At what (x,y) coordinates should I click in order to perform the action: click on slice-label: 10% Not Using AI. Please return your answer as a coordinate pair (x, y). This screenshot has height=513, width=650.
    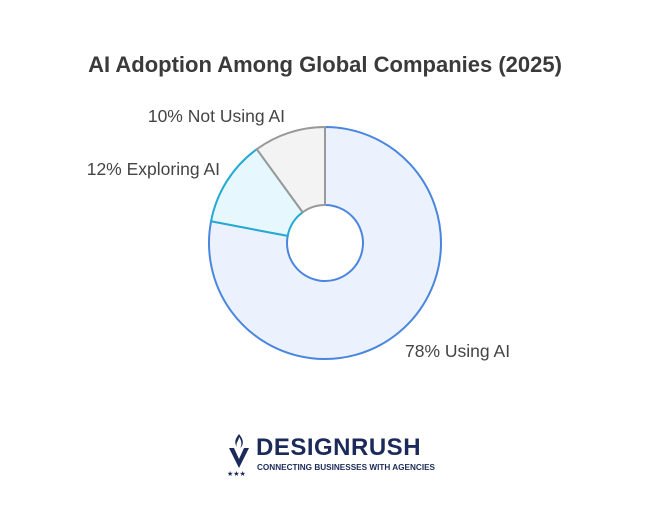
    Looking at the image, I should click on (216, 116).